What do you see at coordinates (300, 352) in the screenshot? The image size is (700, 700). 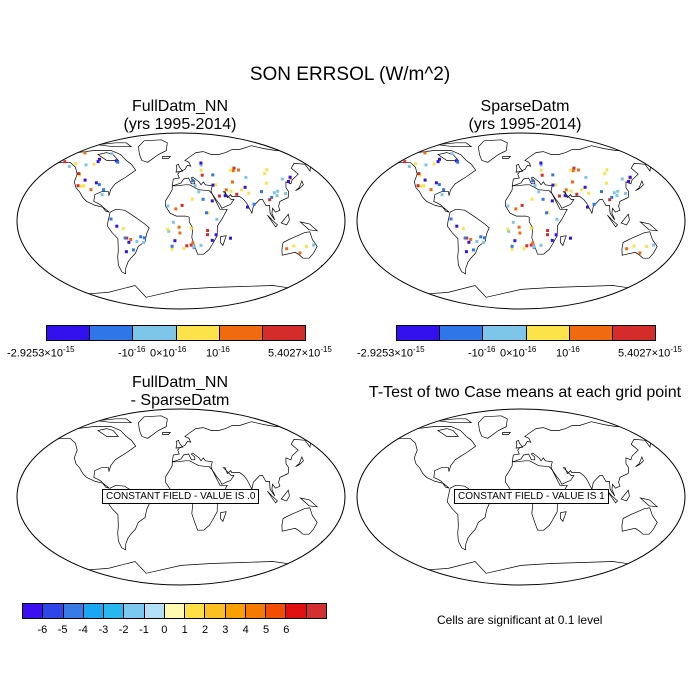 I see `colorbar1-label-max: 5.4027×10⁻¹⁵` at bounding box center [300, 352].